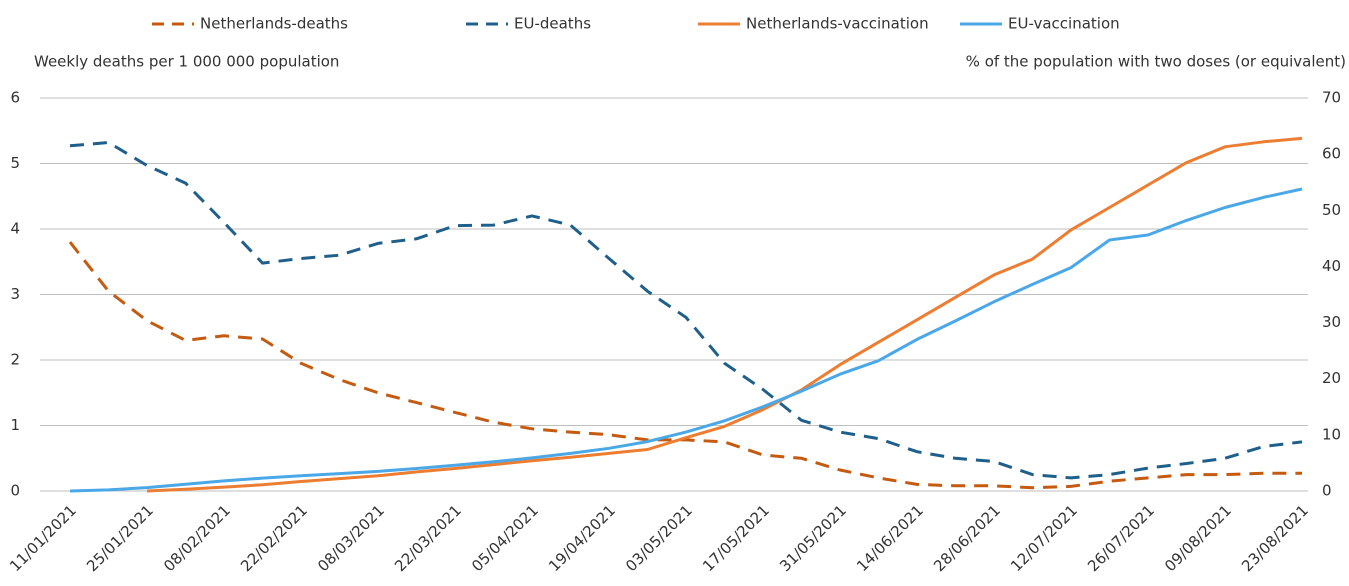 The height and width of the screenshot is (586, 1349). Describe the element at coordinates (15, 491) in the screenshot. I see `y-tick-label: 0` at that location.